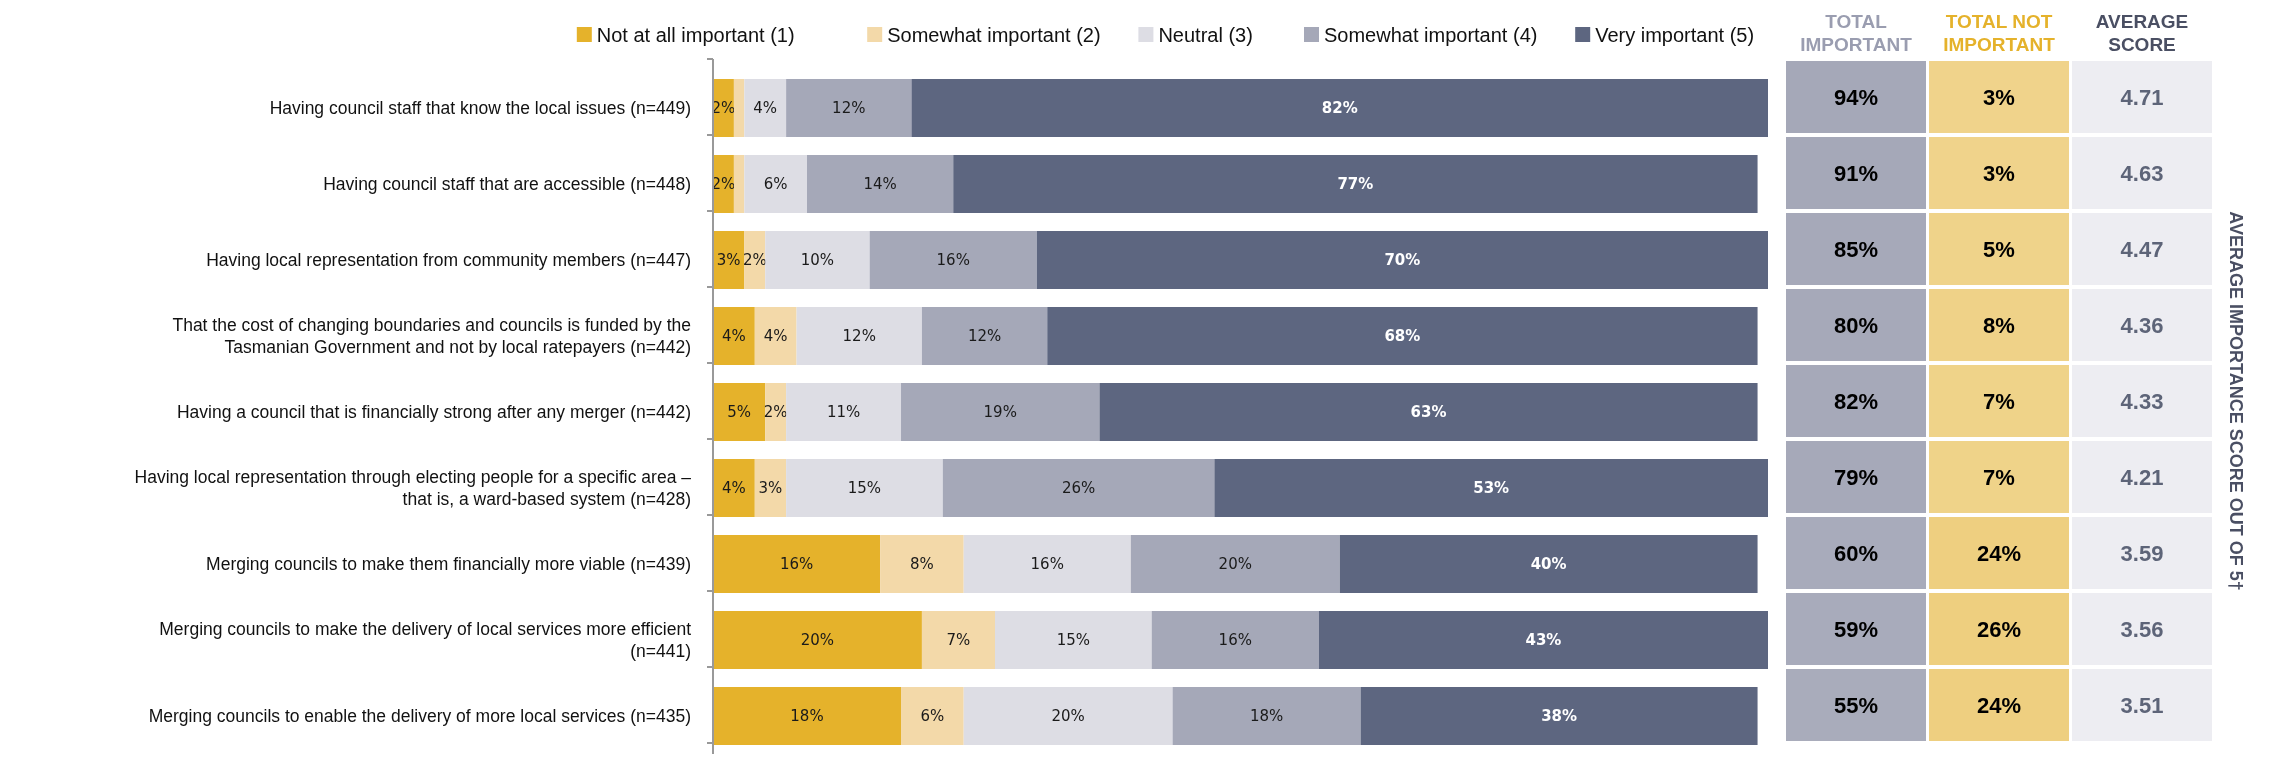 Image resolution: width=2272 pixels, height=768 pixels. I want to click on y-tick-label: Merging councils to make them financially more viable (n=439), so click(448, 564).